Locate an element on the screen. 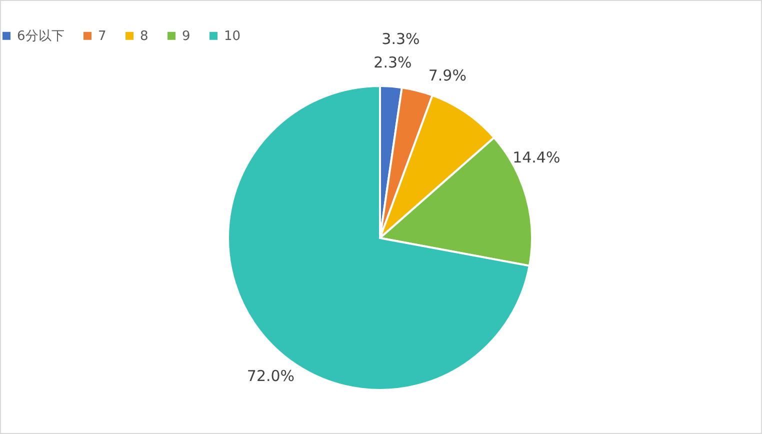  data-label: 7.9% is located at coordinates (447, 75).